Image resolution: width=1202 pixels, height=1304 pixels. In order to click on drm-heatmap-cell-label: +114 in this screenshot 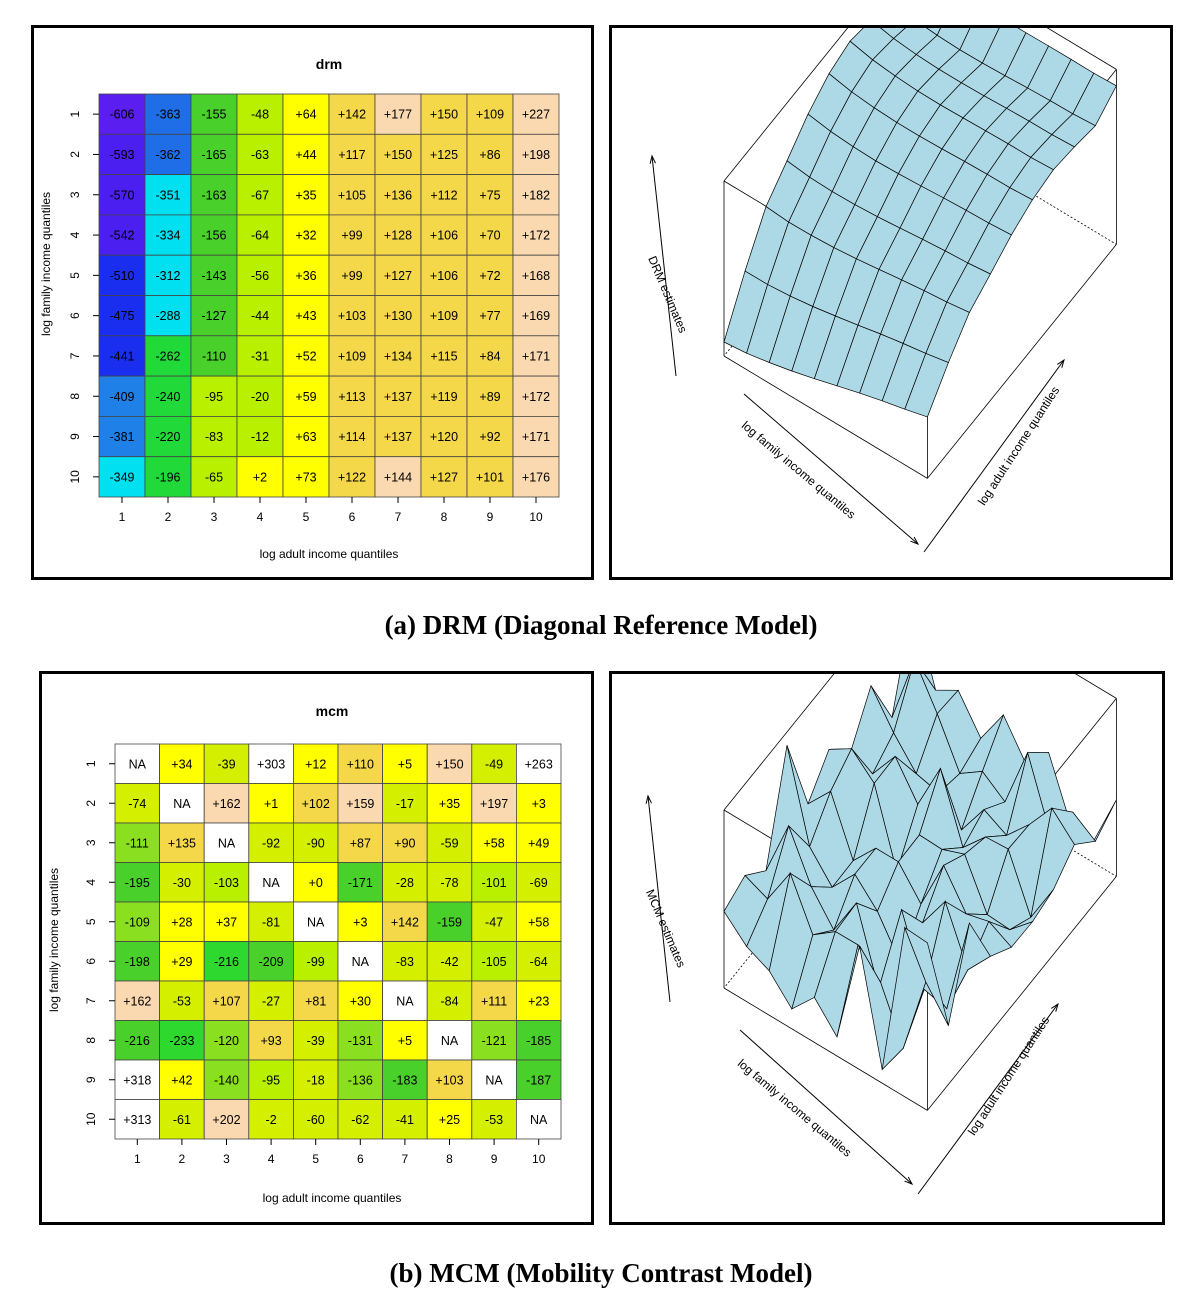, I will do `click(351, 437)`.